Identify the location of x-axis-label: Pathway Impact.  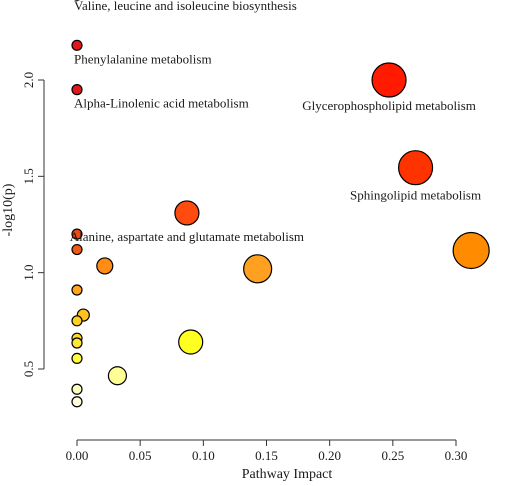
(287, 474).